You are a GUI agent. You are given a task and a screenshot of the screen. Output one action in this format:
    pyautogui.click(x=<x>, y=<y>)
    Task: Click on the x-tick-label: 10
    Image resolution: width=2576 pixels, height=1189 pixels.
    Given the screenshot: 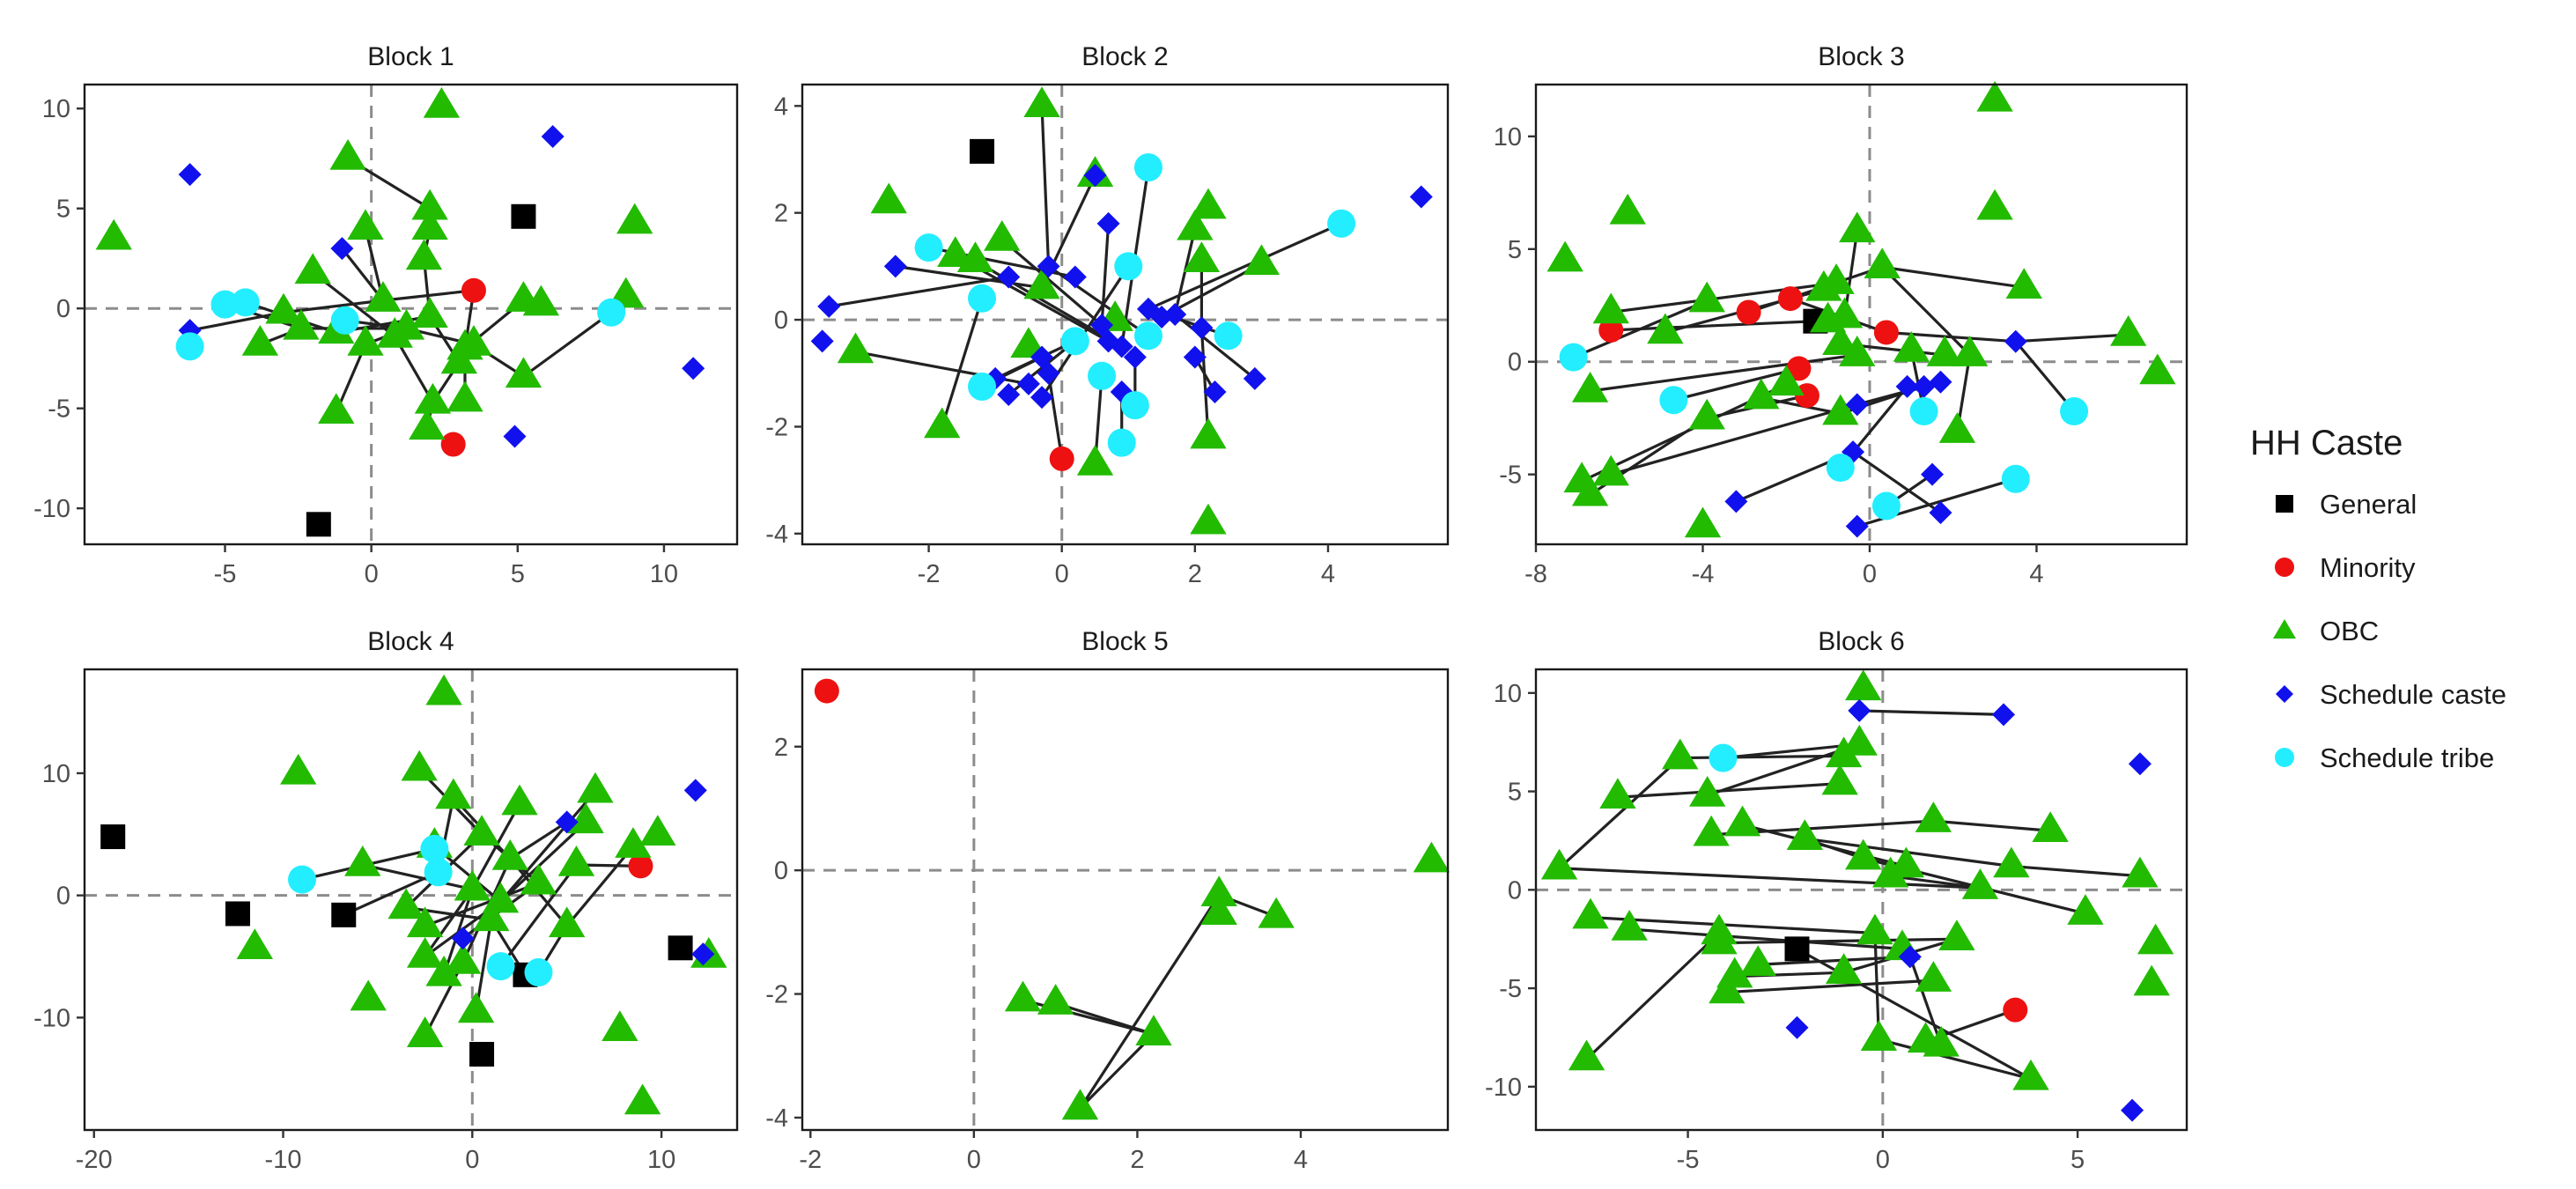 What is the action you would take?
    pyautogui.click(x=664, y=574)
    